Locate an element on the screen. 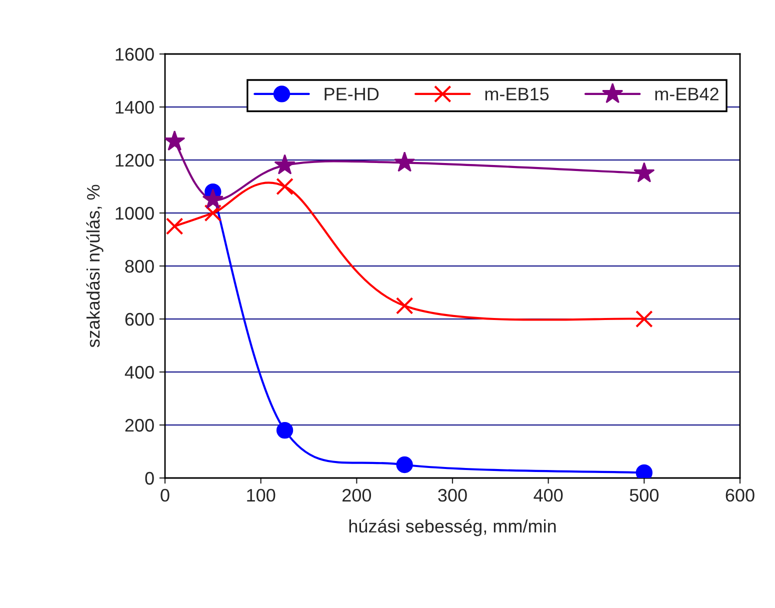  x-tick-label: 200 is located at coordinates (357, 495).